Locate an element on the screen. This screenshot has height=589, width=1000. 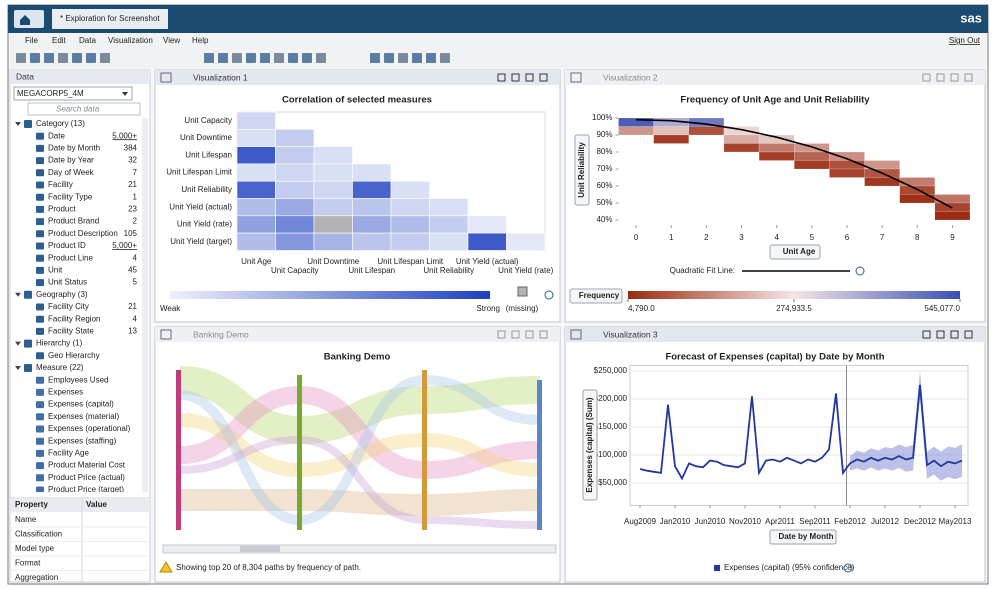
item-label: Employees Used is located at coordinates (78, 379).